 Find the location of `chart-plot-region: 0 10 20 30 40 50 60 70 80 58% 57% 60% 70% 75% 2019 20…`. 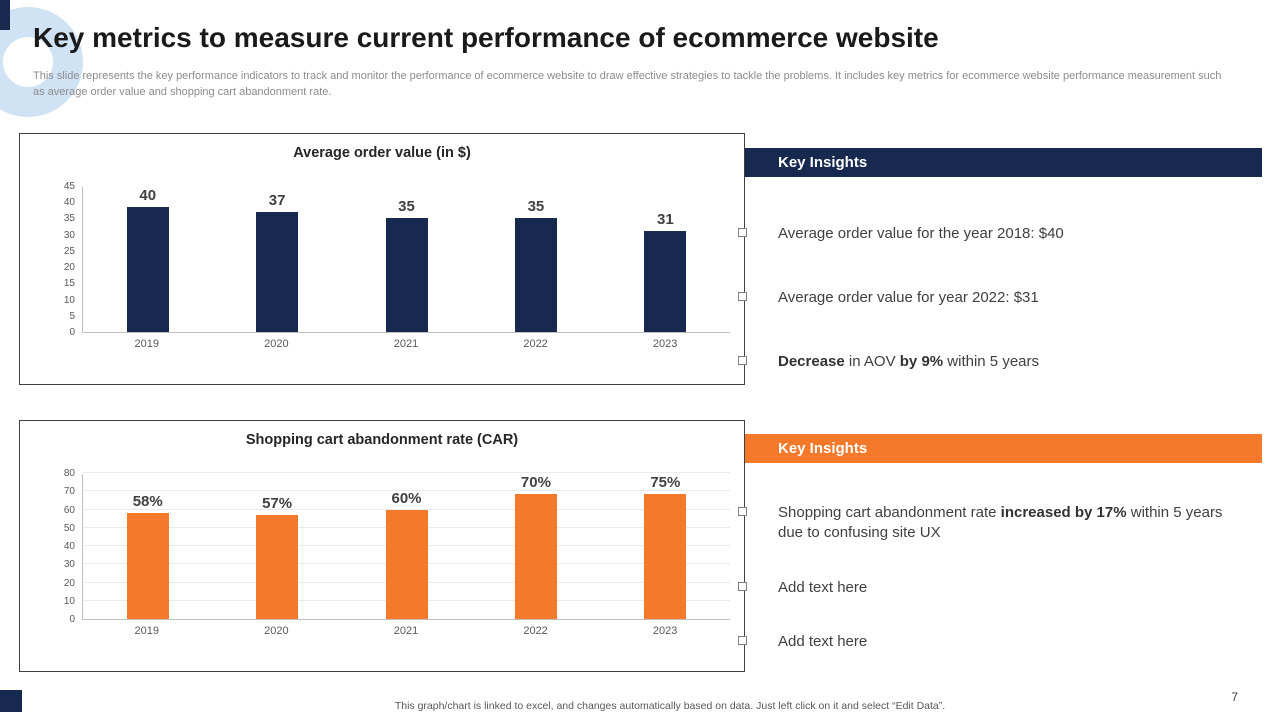

chart-plot-region: 0 10 20 30 40 50 60 70 80 58% 57% 60% 70% 75% 2019 20… is located at coordinates (389, 552).